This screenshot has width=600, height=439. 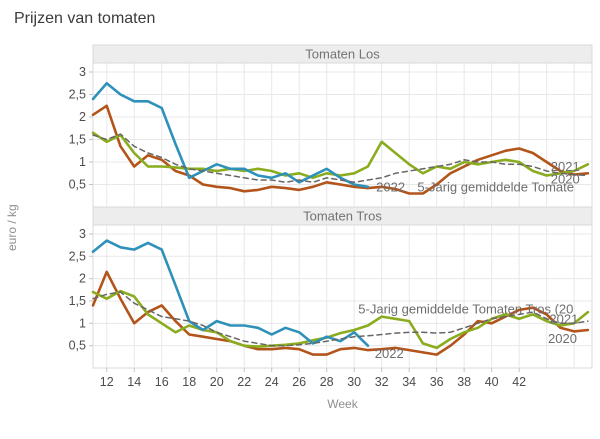 What do you see at coordinates (465, 309) in the screenshot?
I see `series-label: 5-Jarig gemiddelde Tomaten Tros (20` at bounding box center [465, 309].